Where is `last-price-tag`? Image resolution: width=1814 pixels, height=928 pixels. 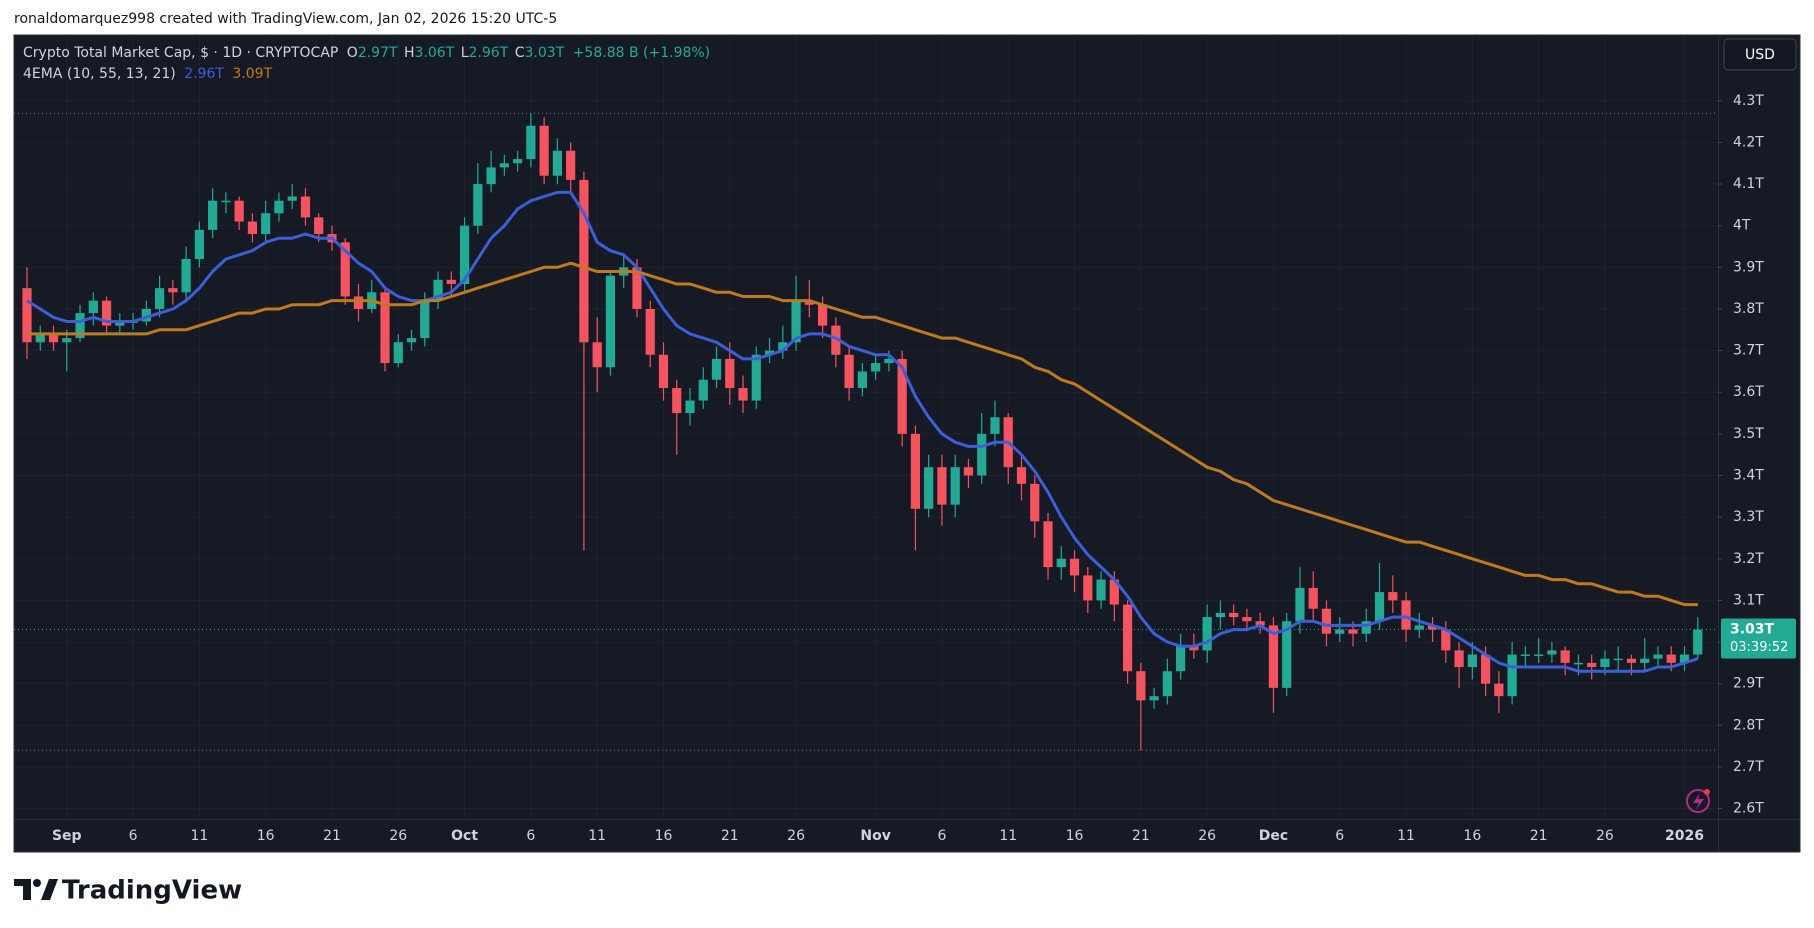
last-price-tag is located at coordinates (1758, 638).